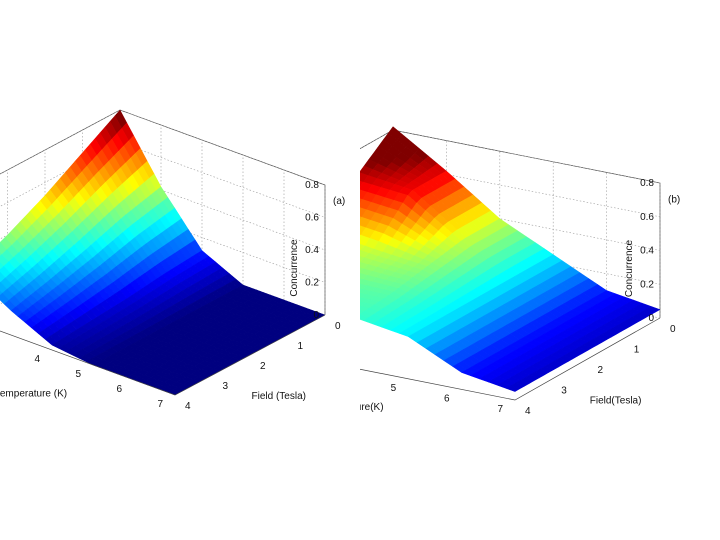 The width and height of the screenshot is (720, 540). I want to click on y-axis-label: Temperature(K), so click(372, 407).